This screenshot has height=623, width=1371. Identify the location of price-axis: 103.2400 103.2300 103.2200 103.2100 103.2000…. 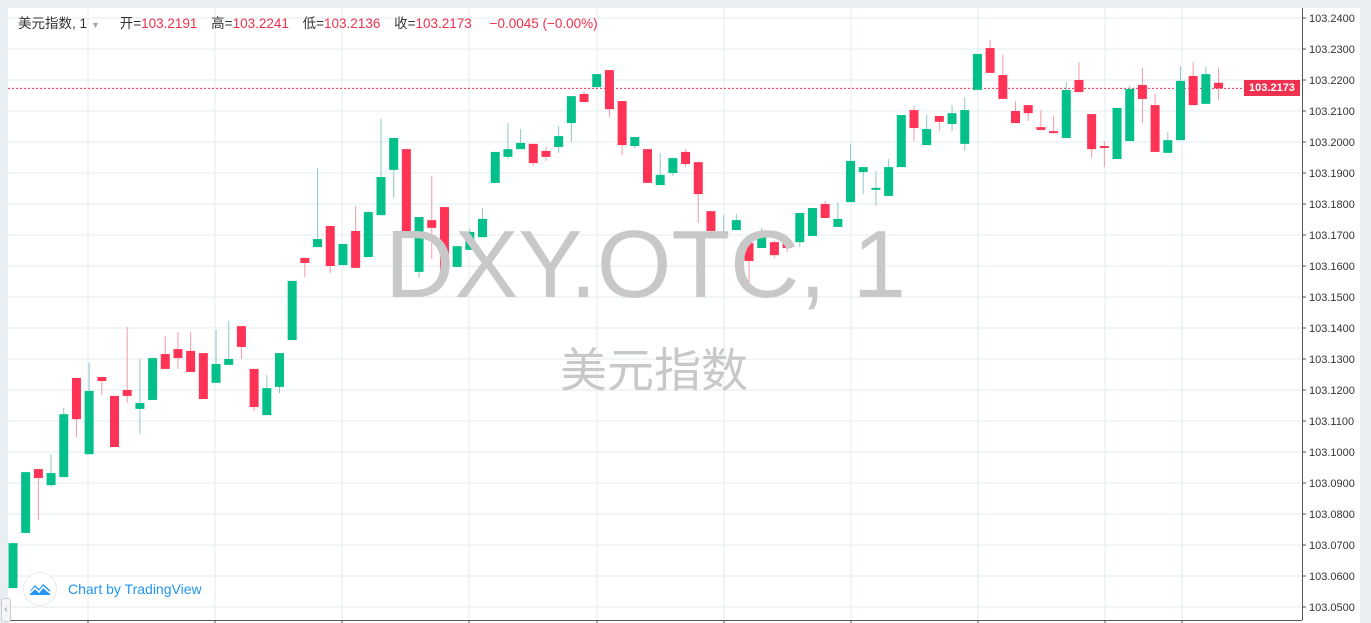
(1328, 314).